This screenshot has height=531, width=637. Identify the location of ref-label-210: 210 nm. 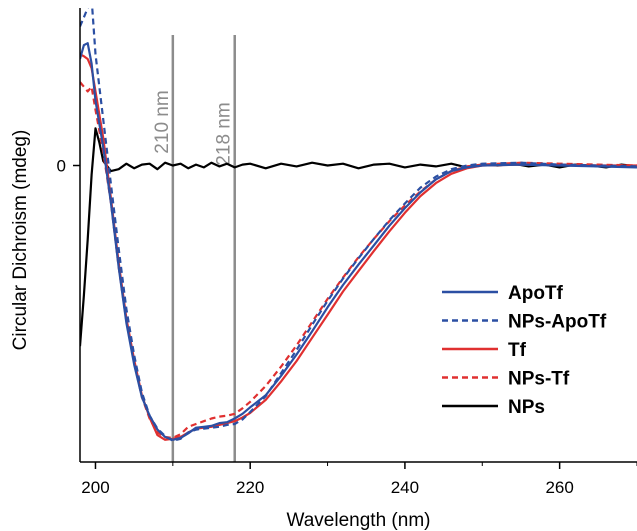
(162, 121).